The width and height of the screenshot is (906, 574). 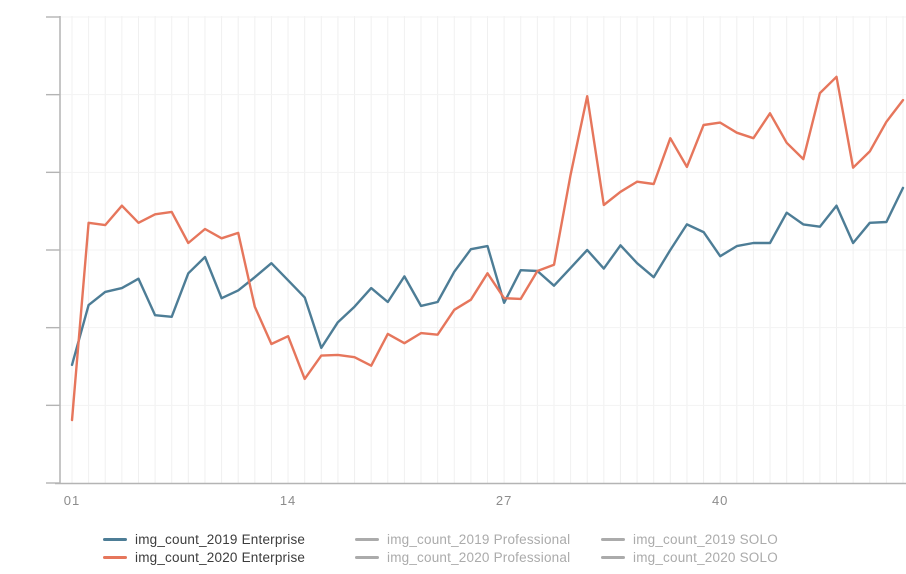 I want to click on legend-label: img_count_2019 Enterprise, so click(x=220, y=540).